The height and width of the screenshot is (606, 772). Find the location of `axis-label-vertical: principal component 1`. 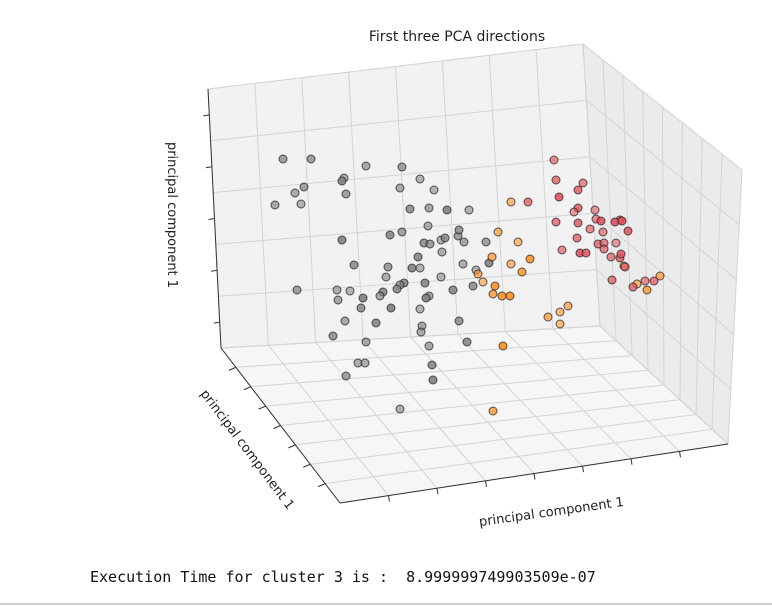

axis-label-vertical: principal component 1 is located at coordinates (171, 215).